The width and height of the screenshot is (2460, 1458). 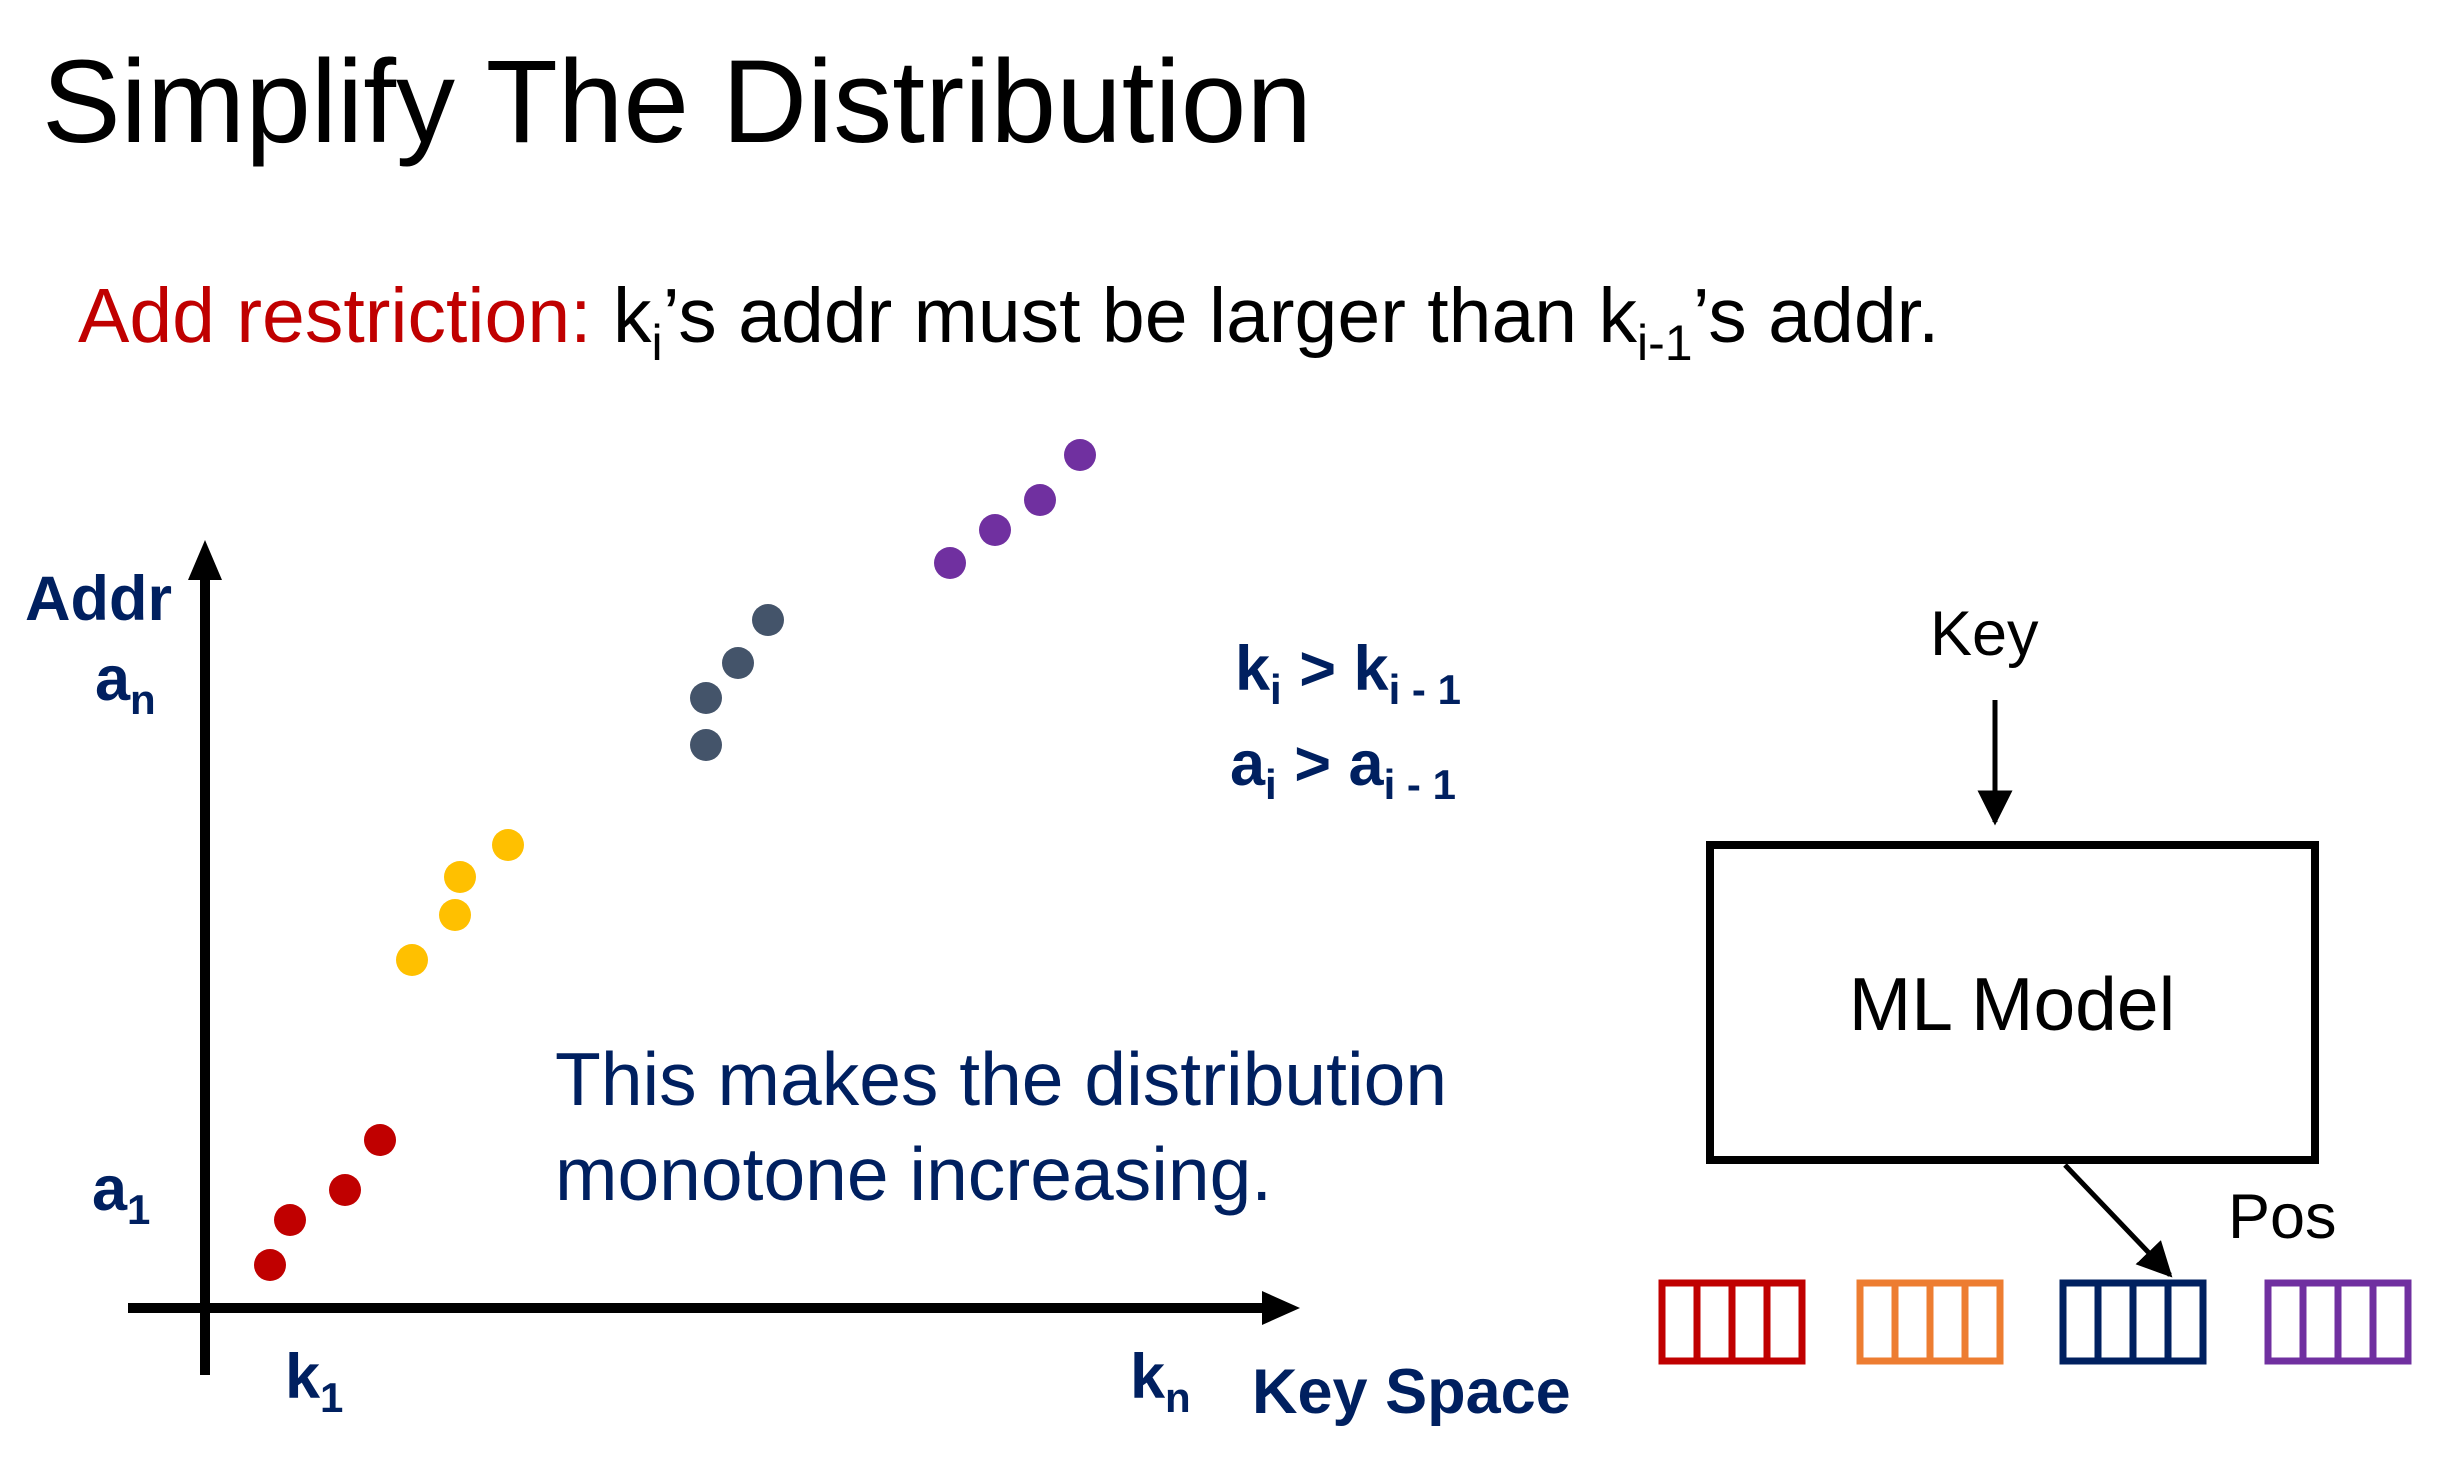 I want to click on output-arrow, so click(x=2118, y=1220).